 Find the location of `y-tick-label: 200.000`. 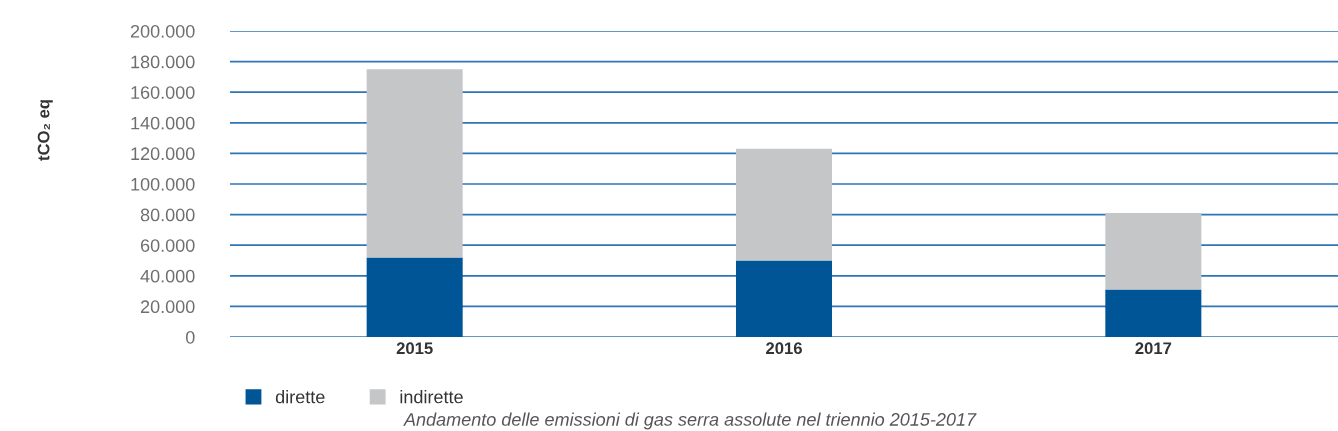

y-tick-label: 200.000 is located at coordinates (162, 31).